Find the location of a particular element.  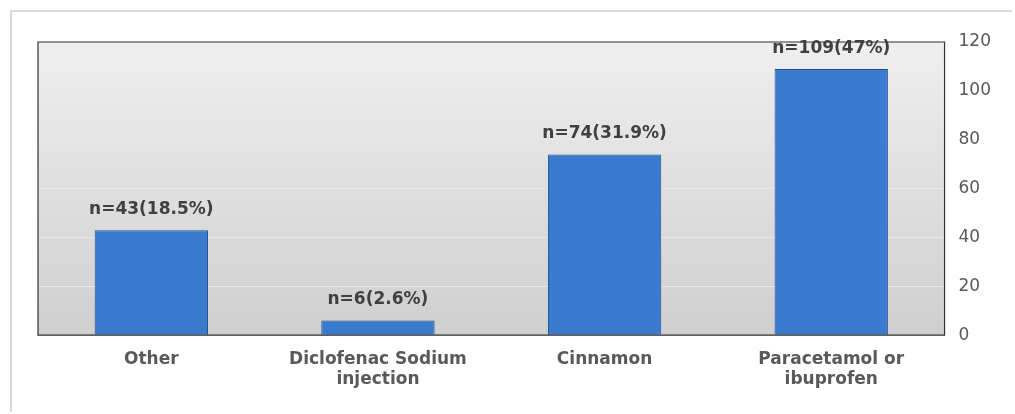

x-tick-label: Paracetamol or ibuprofen is located at coordinates (831, 368).